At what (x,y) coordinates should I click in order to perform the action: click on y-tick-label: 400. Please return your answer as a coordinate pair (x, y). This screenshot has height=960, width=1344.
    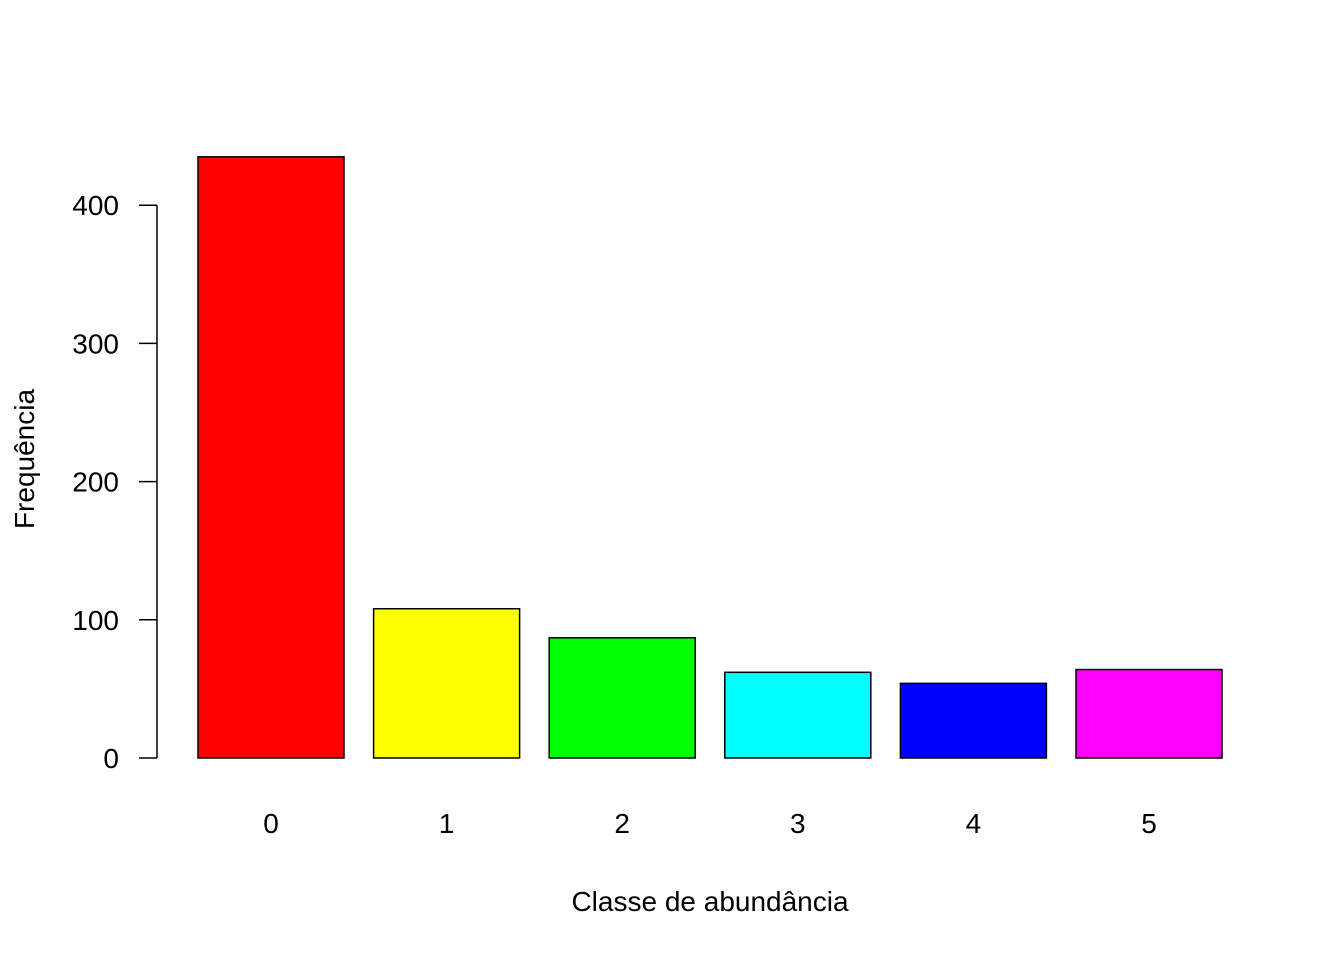
    Looking at the image, I should click on (95, 205).